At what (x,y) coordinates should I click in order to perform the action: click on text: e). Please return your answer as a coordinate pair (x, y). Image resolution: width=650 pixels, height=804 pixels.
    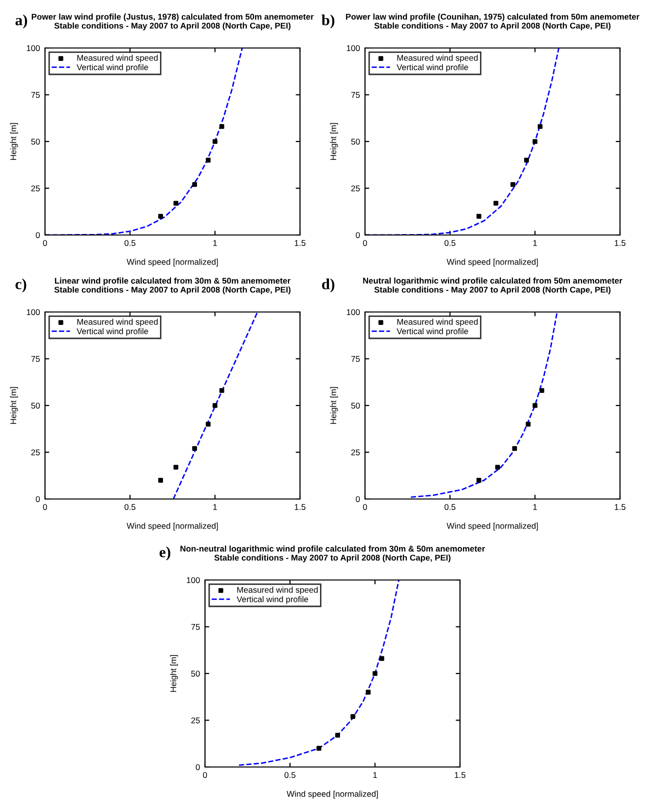
    Looking at the image, I should click on (165, 553).